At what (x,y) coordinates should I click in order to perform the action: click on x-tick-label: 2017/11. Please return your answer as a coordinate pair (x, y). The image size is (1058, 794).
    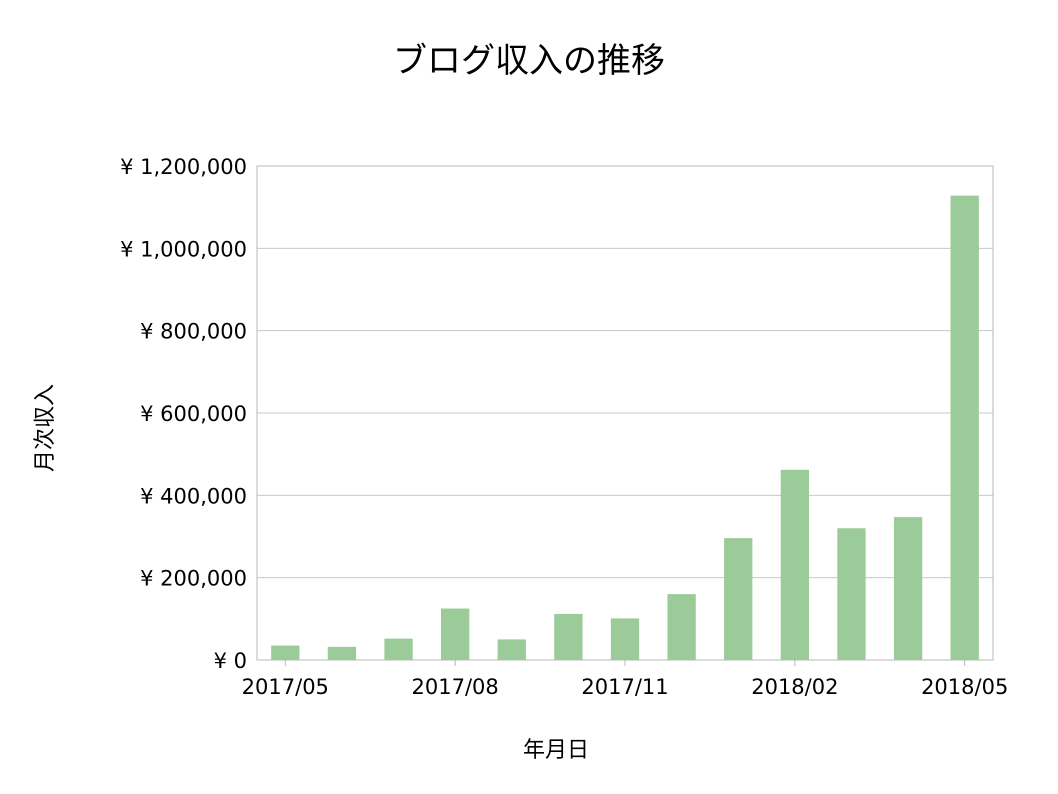
    Looking at the image, I should click on (624, 687).